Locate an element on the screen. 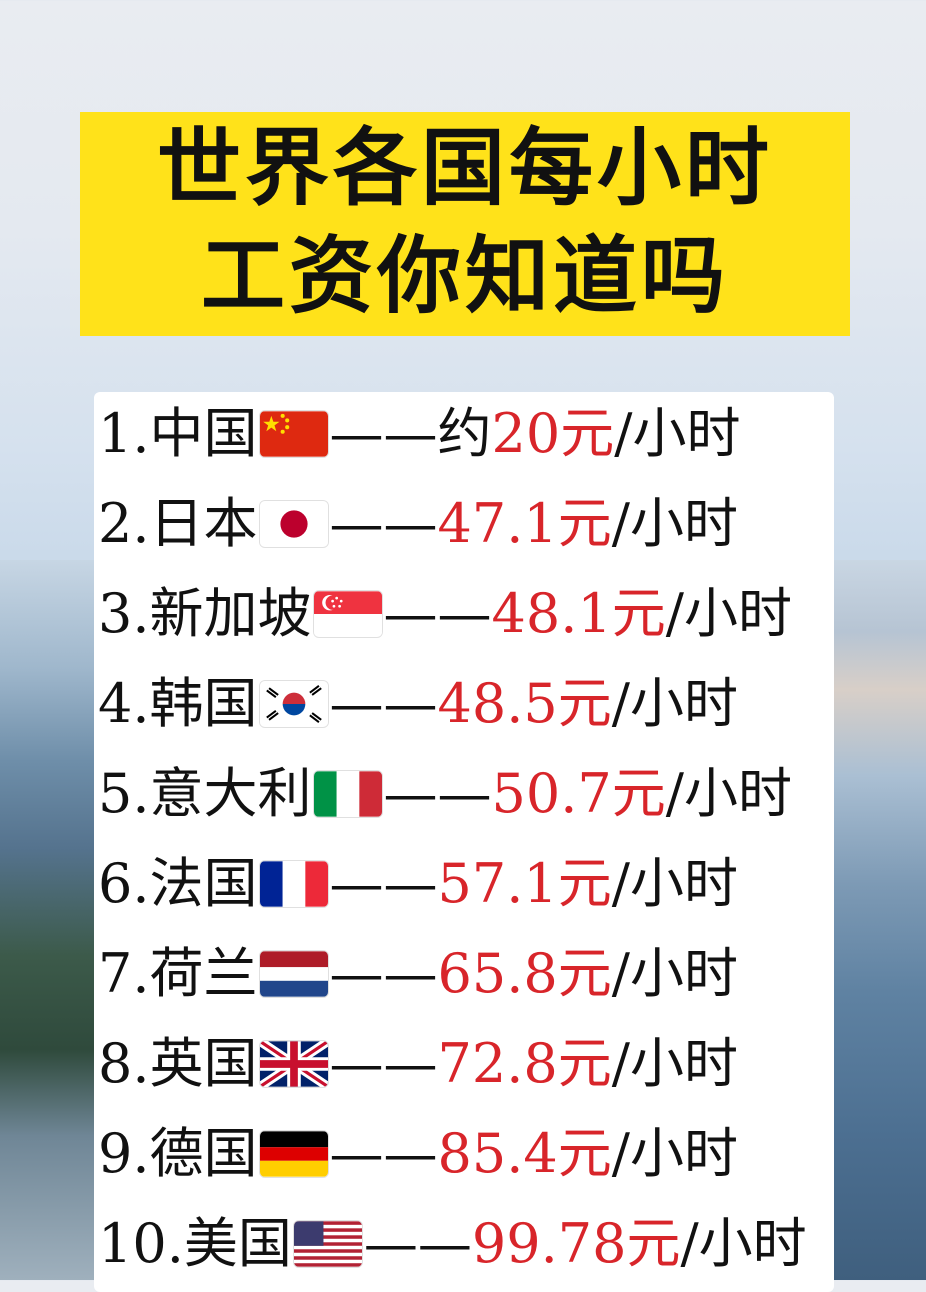 The height and width of the screenshot is (1292, 926). list-item: 5. 意大利 —— 50.7元 /小时 is located at coordinates (445, 794).